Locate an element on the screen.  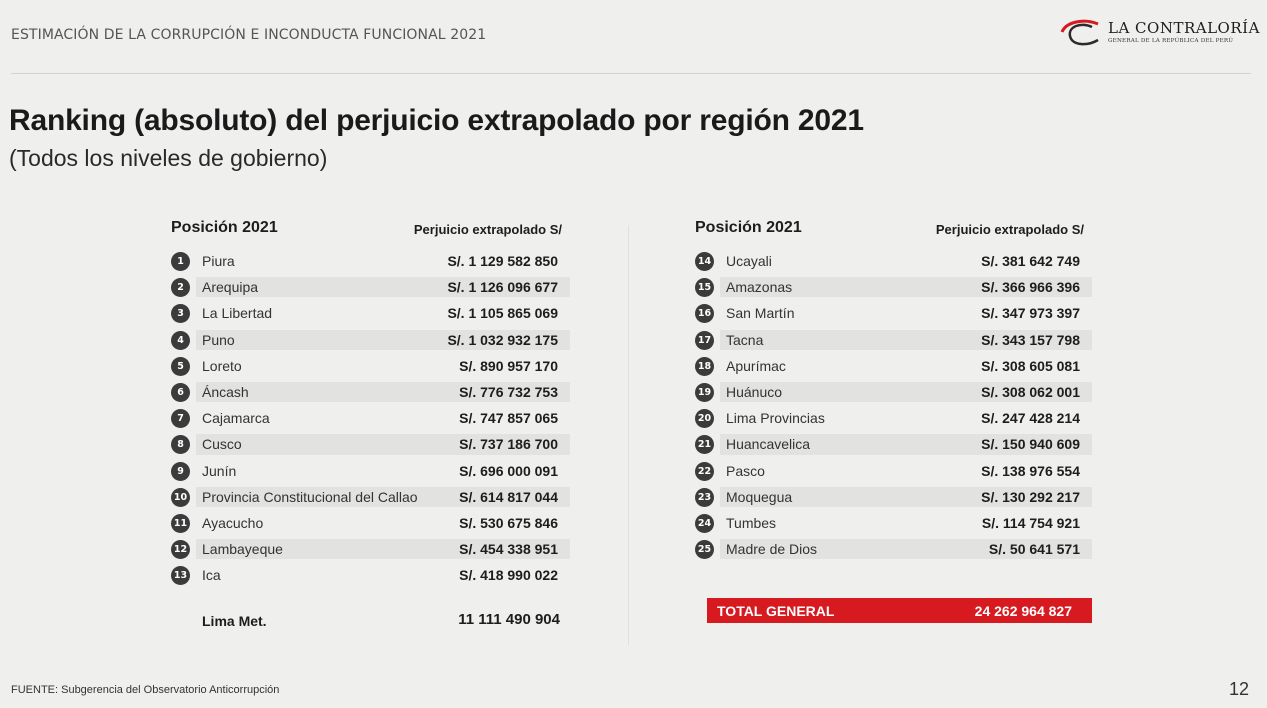
rank-badge: 18 is located at coordinates (704, 366).